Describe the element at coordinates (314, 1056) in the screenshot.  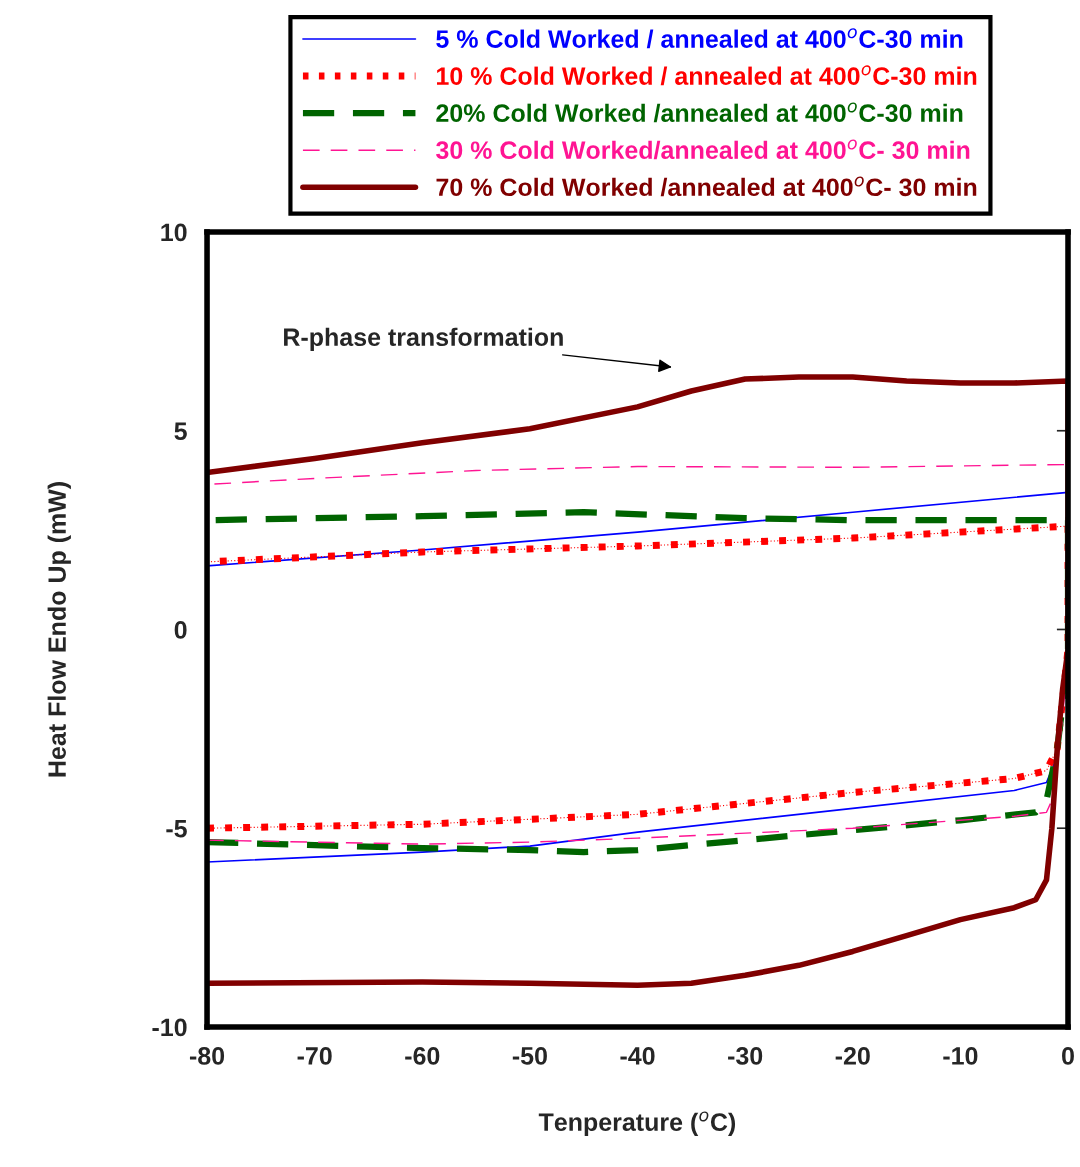
I see `x-tick-label: -70` at that location.